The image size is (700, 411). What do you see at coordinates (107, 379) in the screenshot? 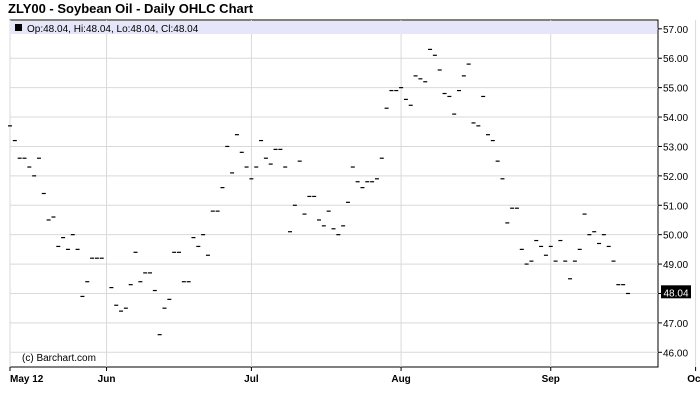
I see `x-tick-label: Jun` at bounding box center [107, 379].